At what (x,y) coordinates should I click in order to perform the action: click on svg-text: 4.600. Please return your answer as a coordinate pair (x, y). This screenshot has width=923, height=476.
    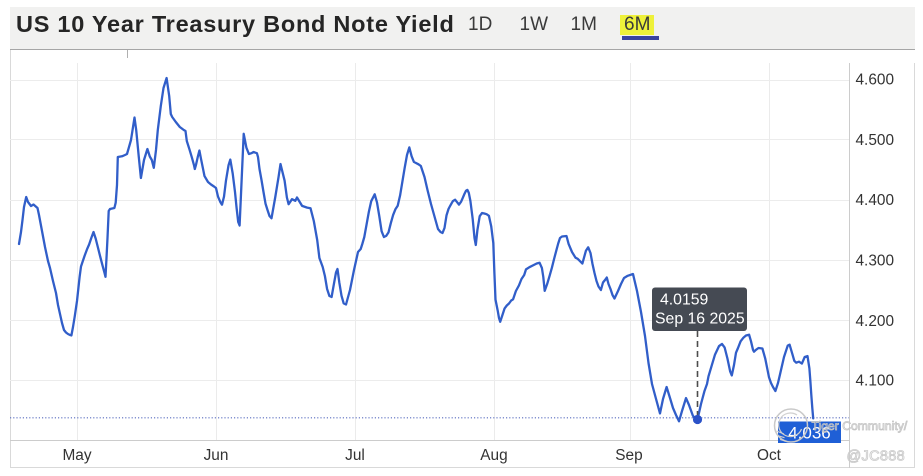
    Looking at the image, I should click on (875, 80).